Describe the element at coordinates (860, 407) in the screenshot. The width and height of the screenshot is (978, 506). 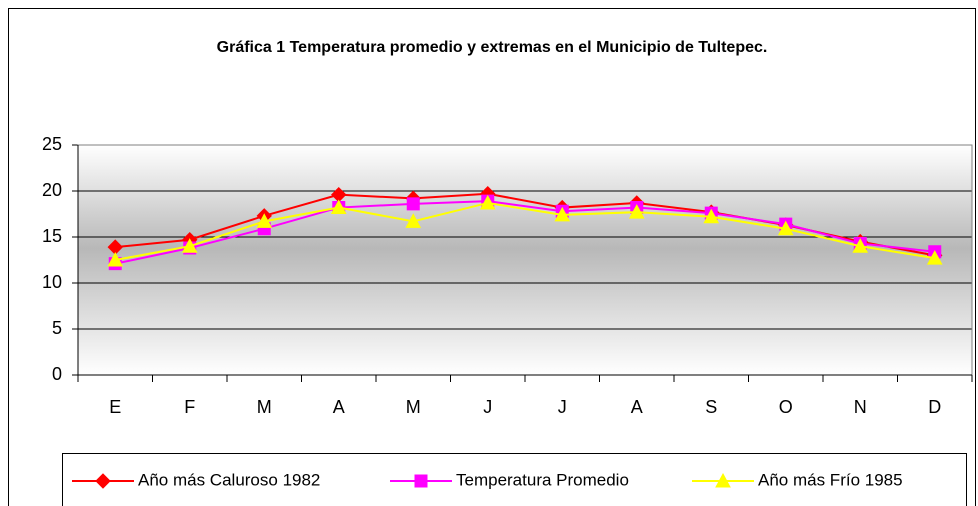
I see `x-tick-label: N` at that location.